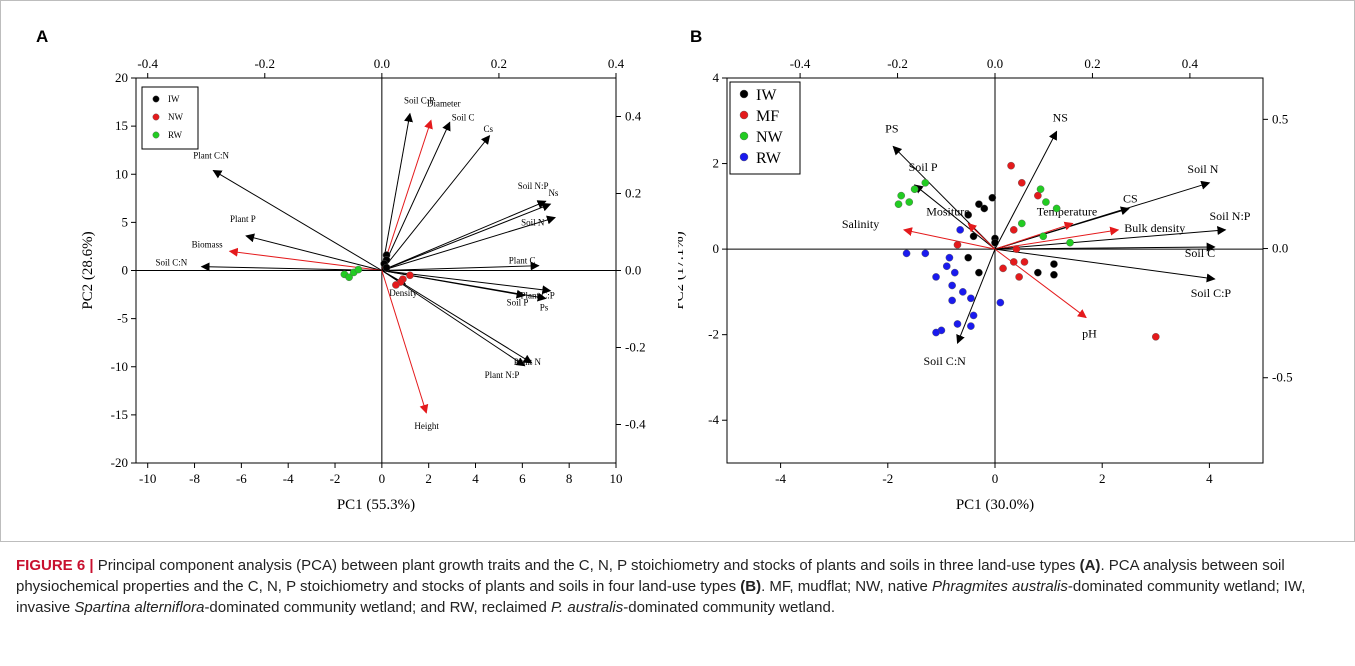 The height and width of the screenshot is (666, 1355). What do you see at coordinates (241, 478) in the screenshot?
I see `x-tick-label: -6` at bounding box center [241, 478].